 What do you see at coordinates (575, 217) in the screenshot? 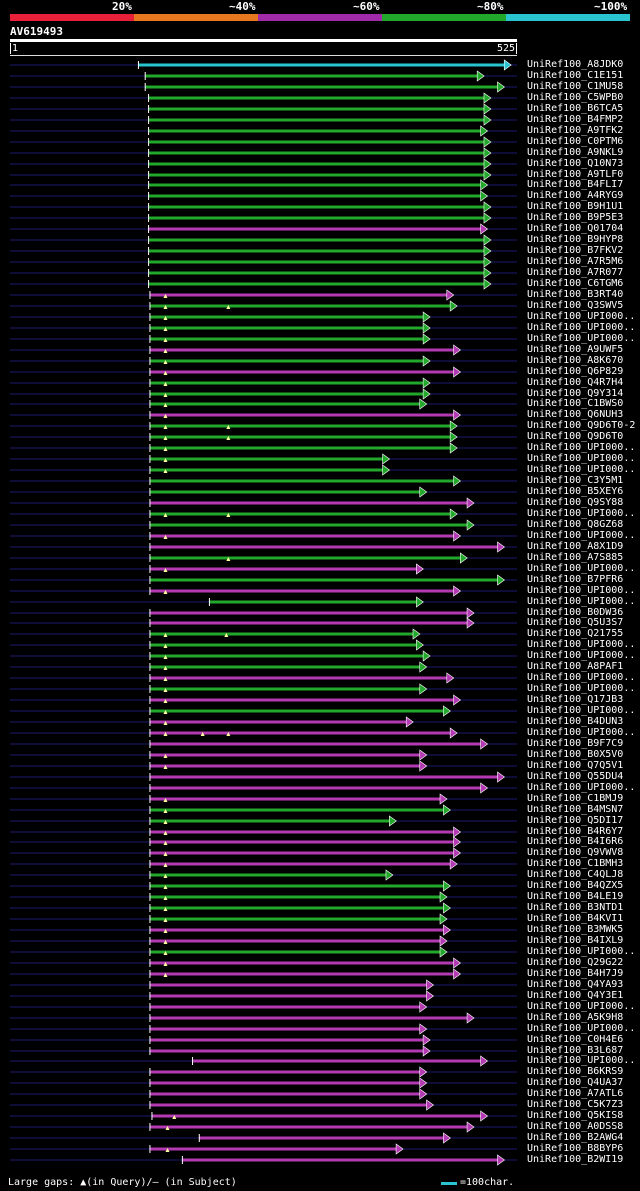
I see `hit-label: UniRef100_B9P5E3` at bounding box center [575, 217].